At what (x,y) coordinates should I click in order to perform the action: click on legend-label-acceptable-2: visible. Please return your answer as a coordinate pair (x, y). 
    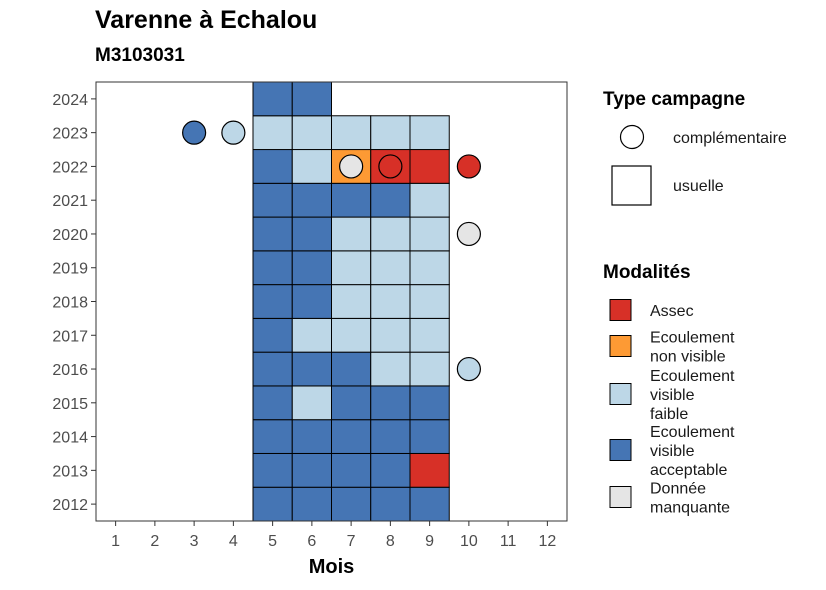
    Looking at the image, I should click on (672, 451).